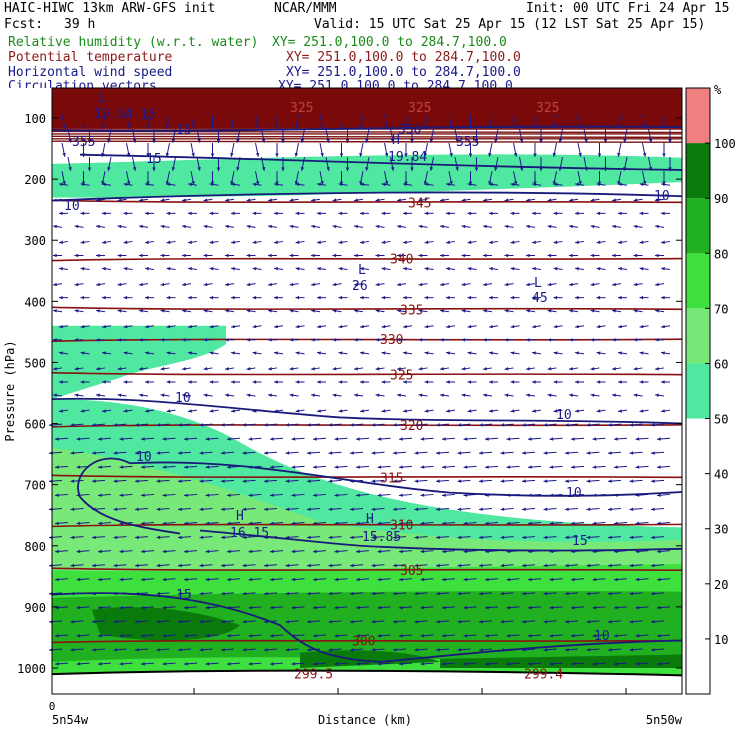 This screenshot has height=740, width=740. Describe the element at coordinates (391, 478) in the screenshot. I see `theta-label: 315` at that location.